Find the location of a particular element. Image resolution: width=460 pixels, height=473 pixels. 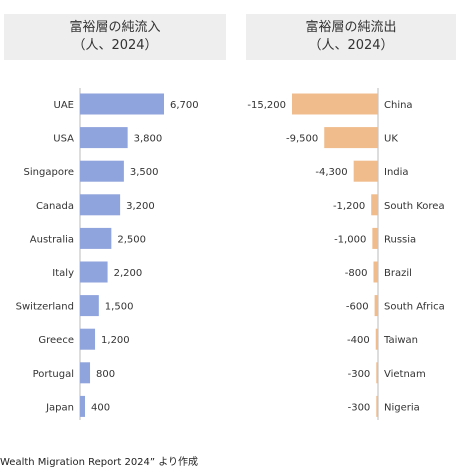

left-category-label-9: Japan is located at coordinates (59, 407).